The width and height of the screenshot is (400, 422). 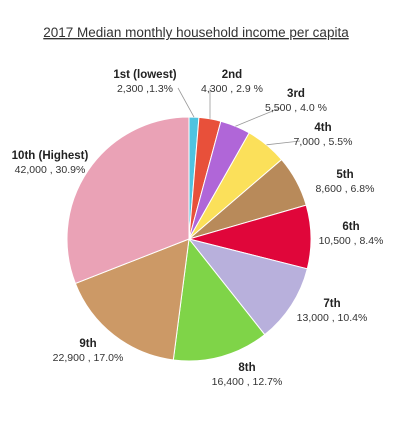 I want to click on slice-label-value: 5,500 , 4.0 %, so click(x=296, y=108).